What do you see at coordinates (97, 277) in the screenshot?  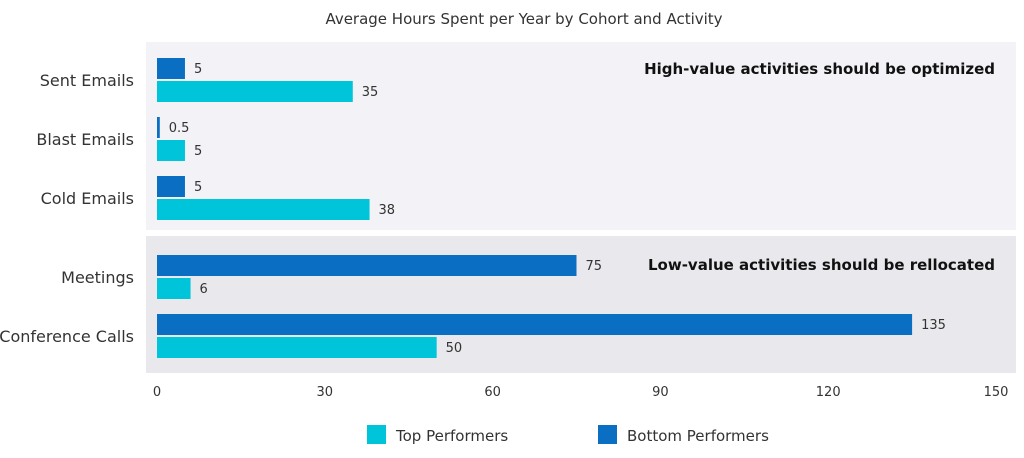 I see `category-label-meetings: Meetings` at bounding box center [97, 277].